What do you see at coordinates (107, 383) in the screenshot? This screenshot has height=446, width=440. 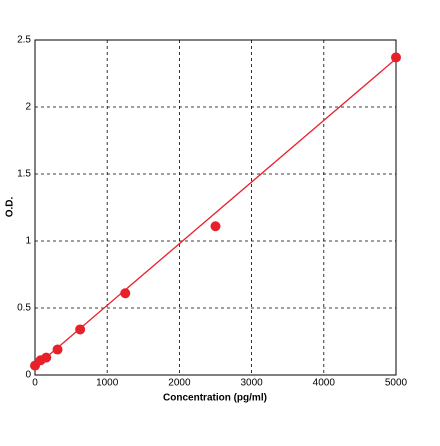 I see `x-tick-label: 1000` at bounding box center [107, 383].